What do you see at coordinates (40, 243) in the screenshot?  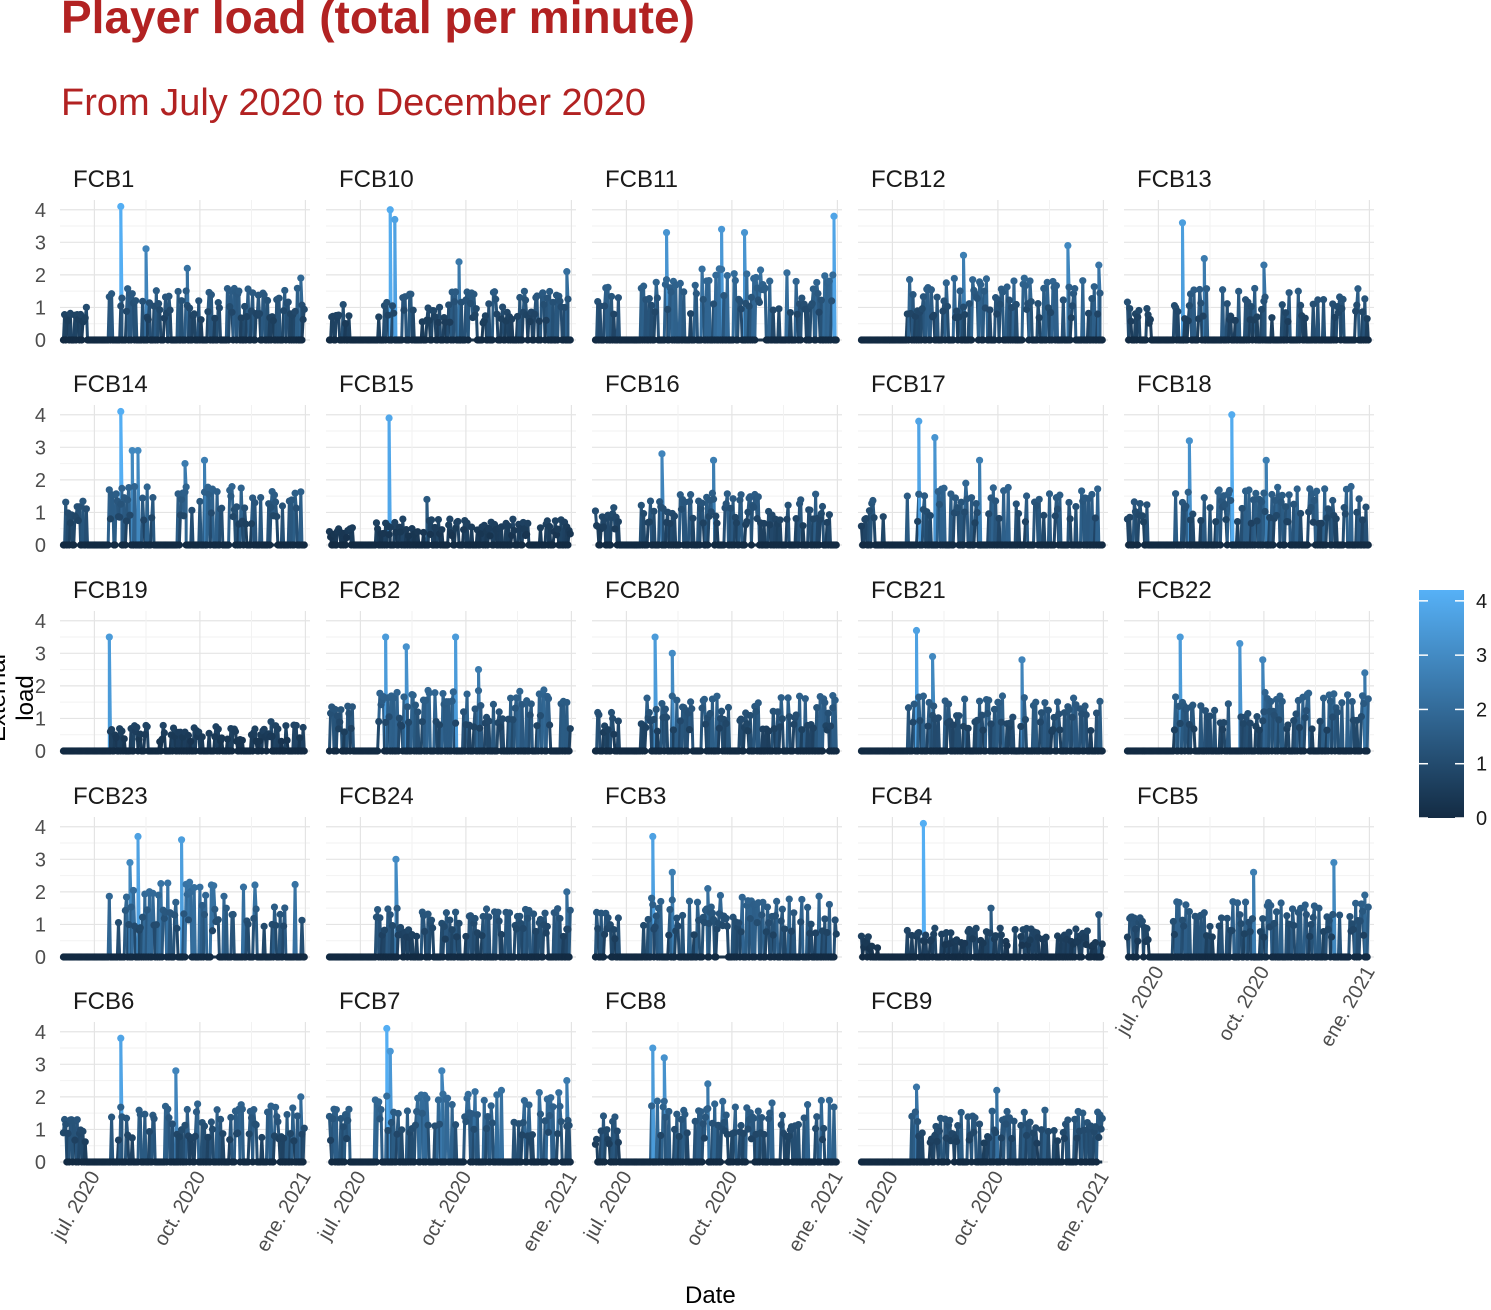 I see `y-tick-label: 3` at bounding box center [40, 243].